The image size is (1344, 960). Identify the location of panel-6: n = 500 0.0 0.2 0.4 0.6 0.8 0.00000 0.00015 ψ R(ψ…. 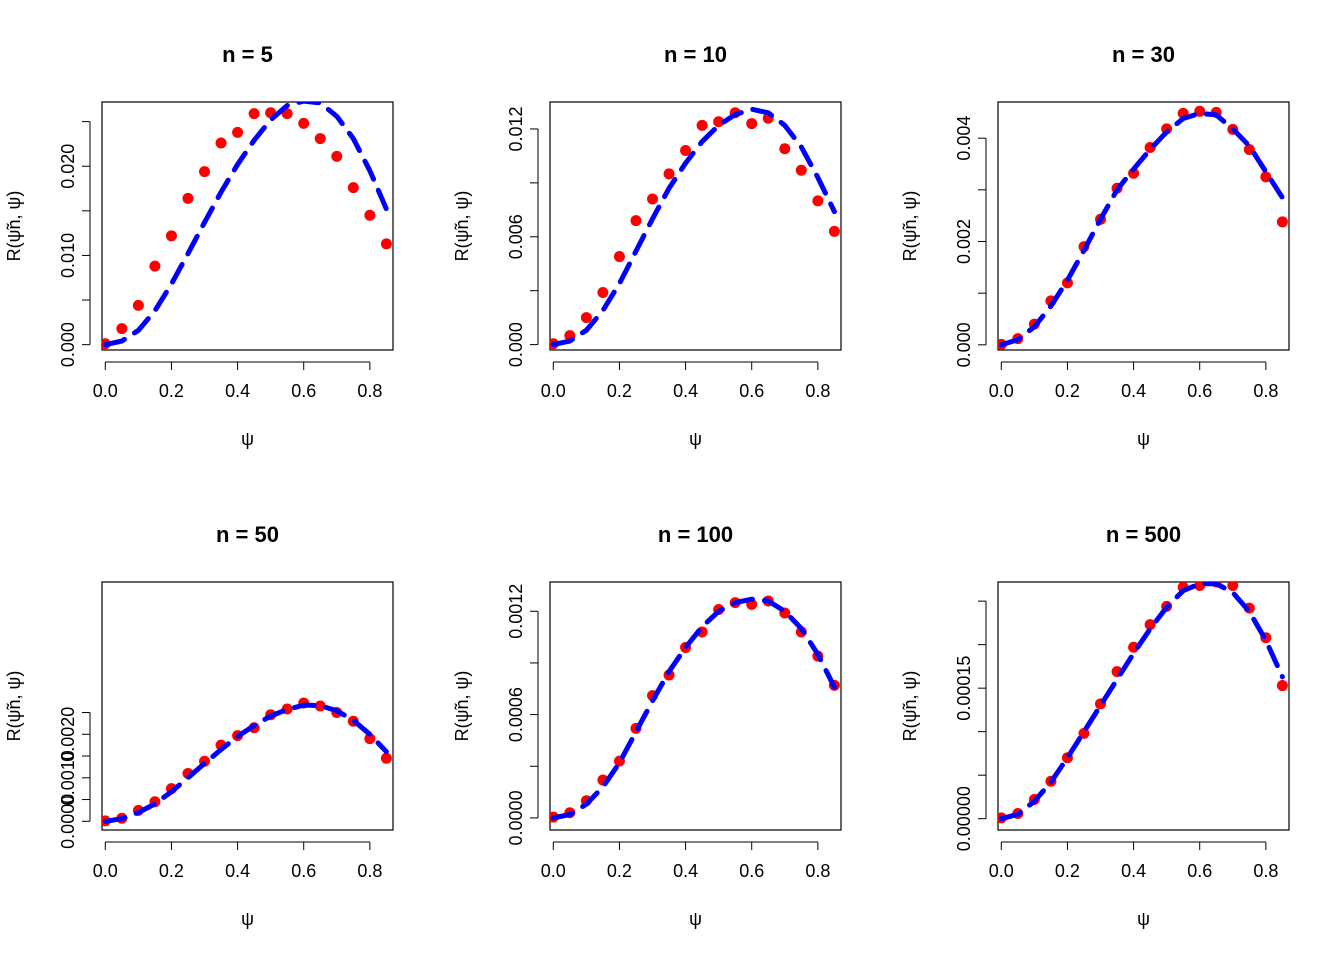
(1095, 725).